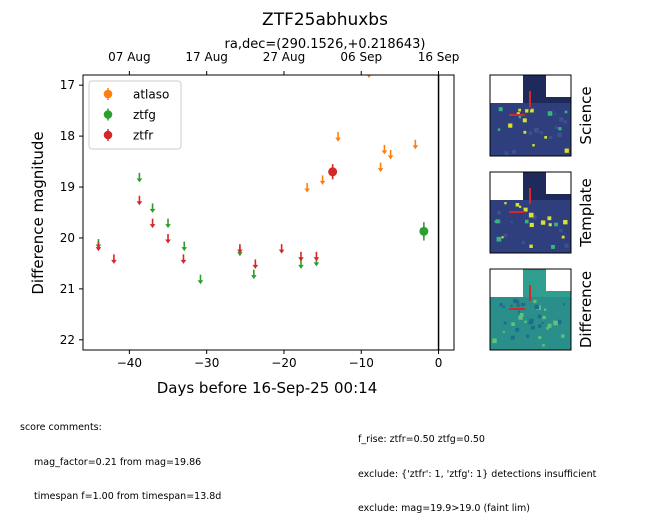  I want to click on chart-title: ZTF25abhuxbs, so click(325, 20).